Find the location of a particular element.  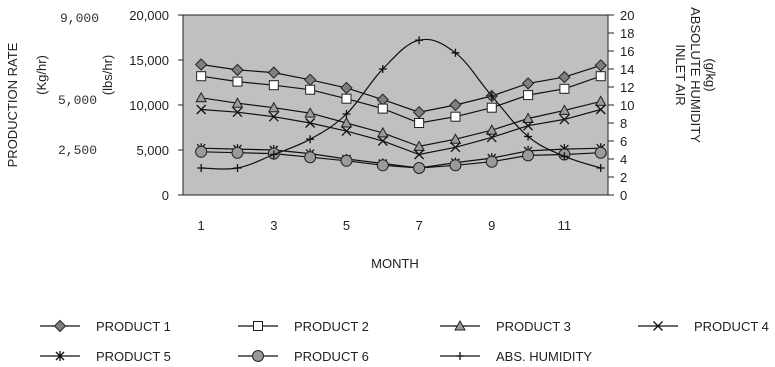

legend-label: PRODUCT 2 is located at coordinates (331, 326).